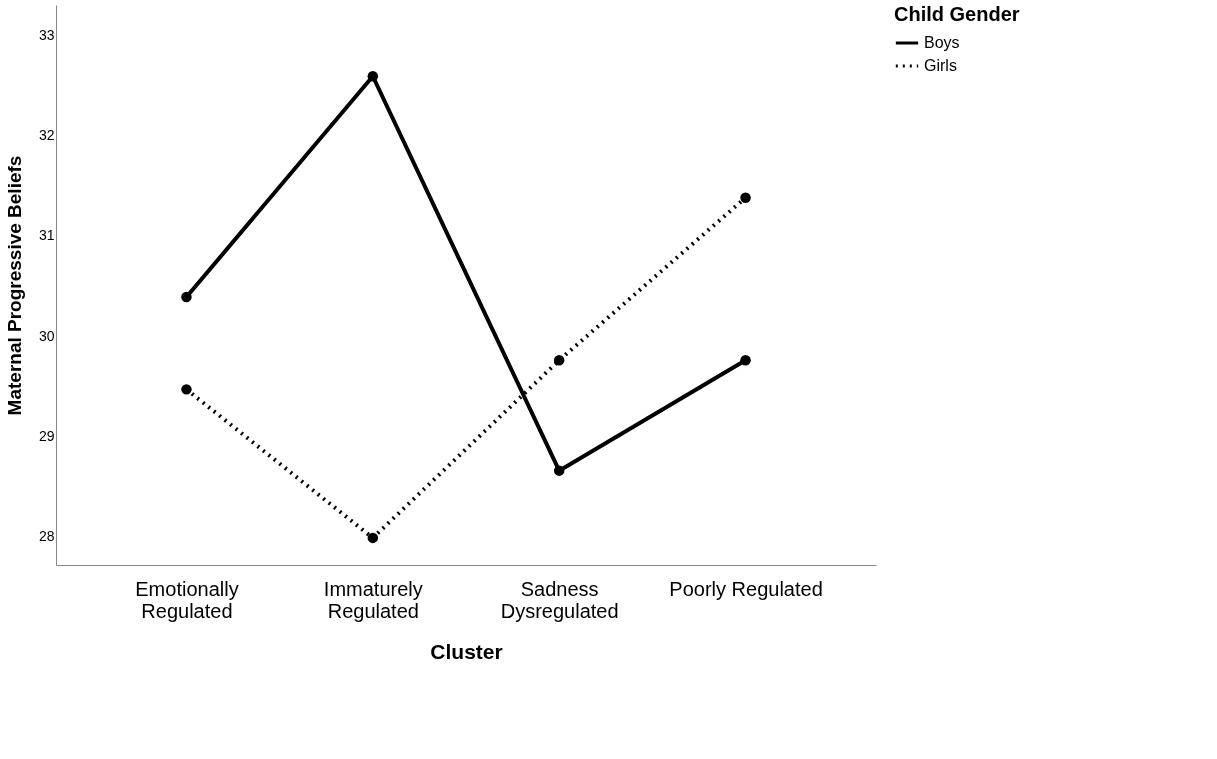 The image size is (1217, 759). What do you see at coordinates (46, 335) in the screenshot?
I see `y-tick-label: 30` at bounding box center [46, 335].